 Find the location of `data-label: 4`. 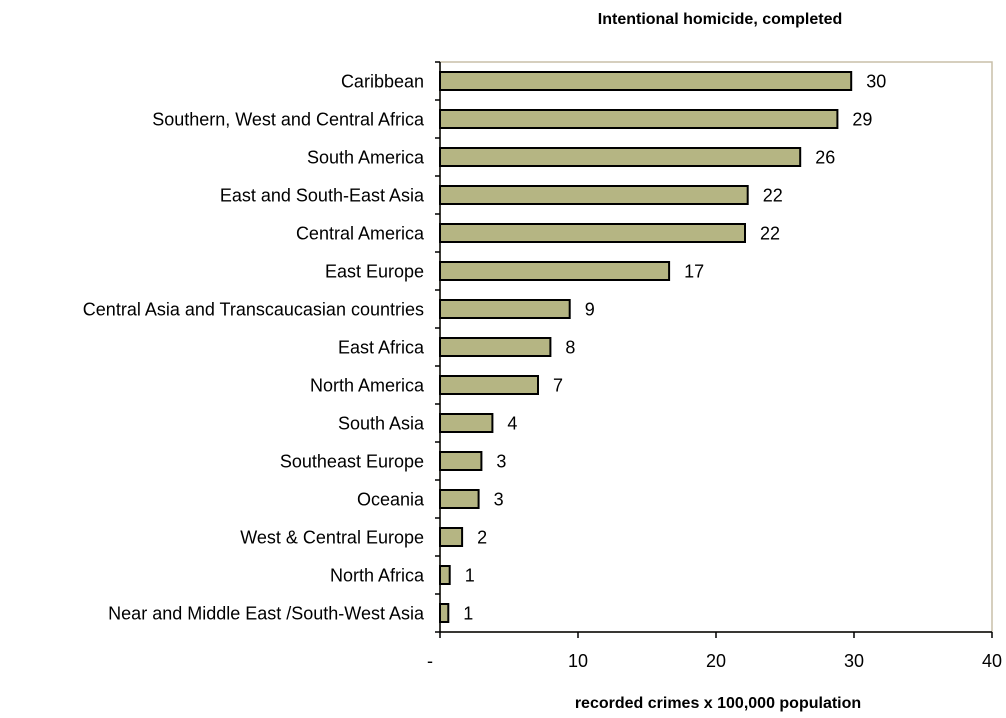

data-label: 4 is located at coordinates (512, 424).